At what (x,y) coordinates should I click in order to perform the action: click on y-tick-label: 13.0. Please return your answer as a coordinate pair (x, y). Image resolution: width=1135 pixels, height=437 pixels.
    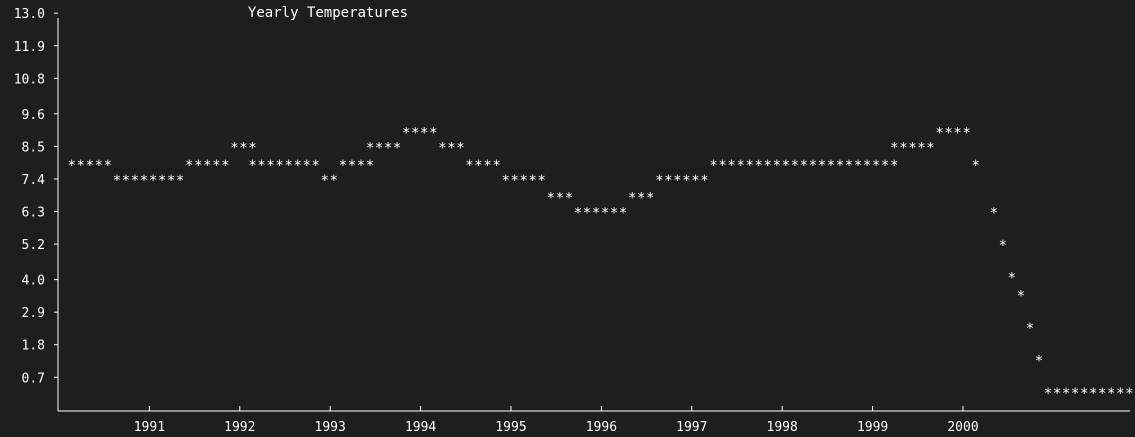
    Looking at the image, I should click on (29, 14).